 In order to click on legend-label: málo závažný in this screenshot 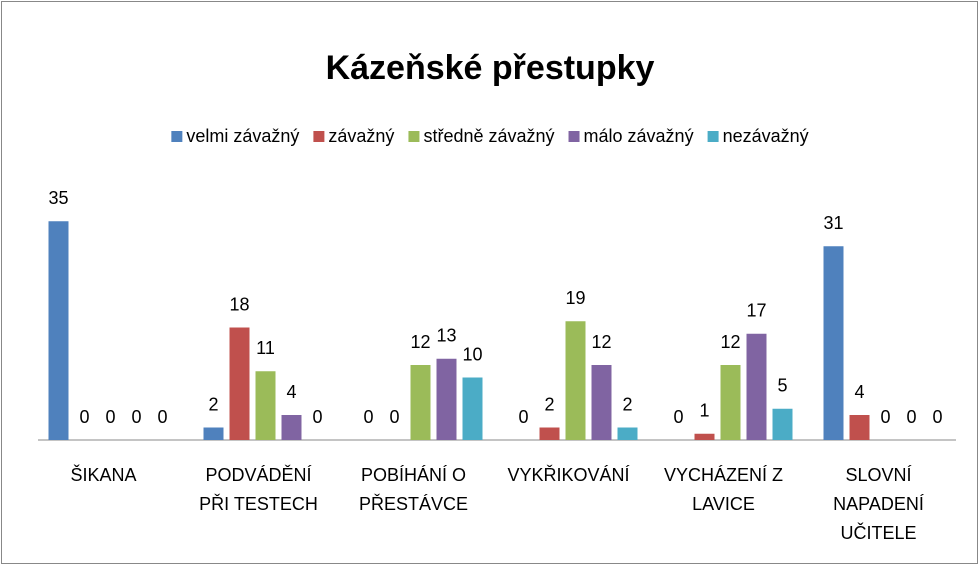, I will do `click(639, 136)`.